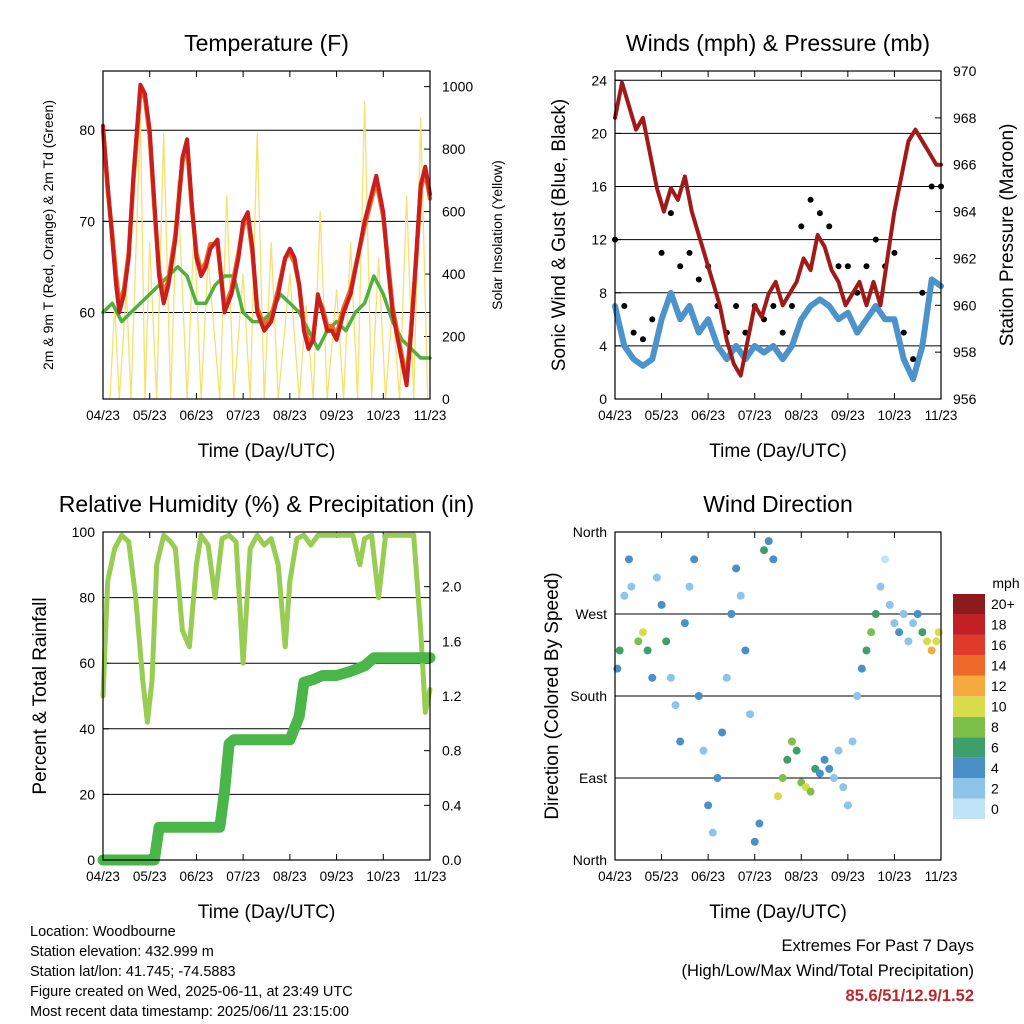 The width and height of the screenshot is (1024, 1024). What do you see at coordinates (1003, 604) in the screenshot?
I see `colorbar-label: 20+` at bounding box center [1003, 604].